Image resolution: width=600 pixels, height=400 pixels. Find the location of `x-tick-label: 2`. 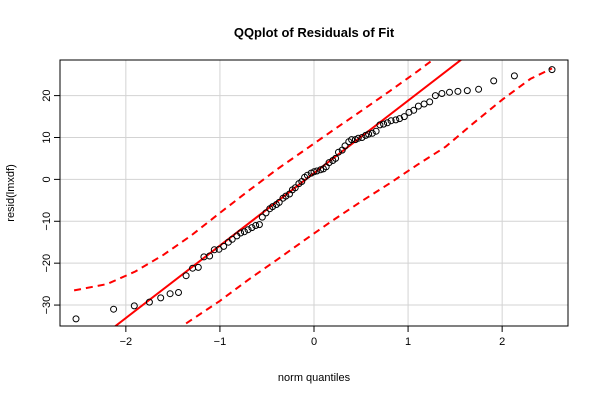

x-tick-label: 2 is located at coordinates (502, 342).